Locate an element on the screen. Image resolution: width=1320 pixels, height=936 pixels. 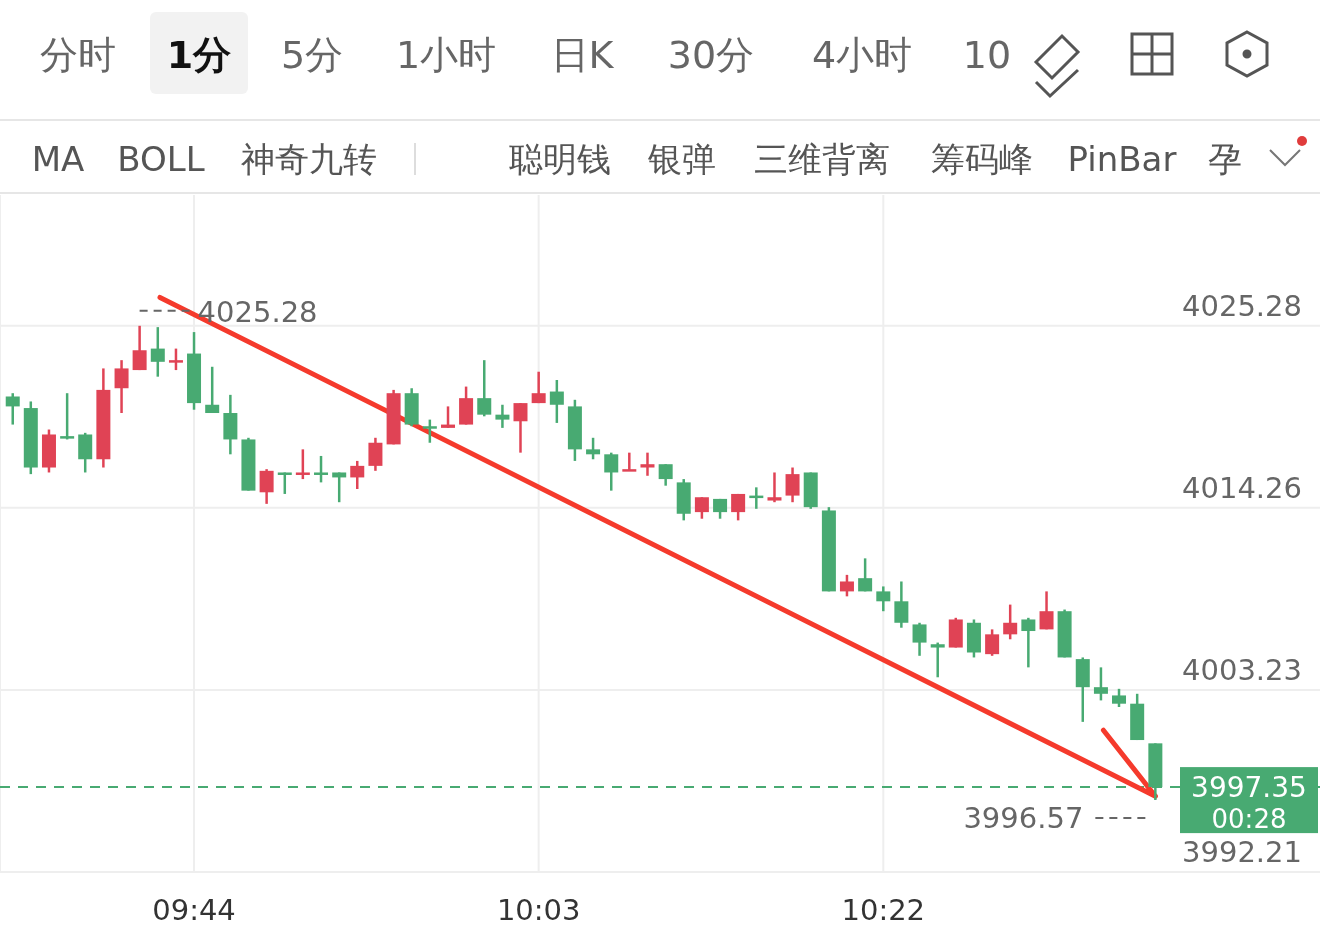
text: 孕 is located at coordinates (1225, 159).